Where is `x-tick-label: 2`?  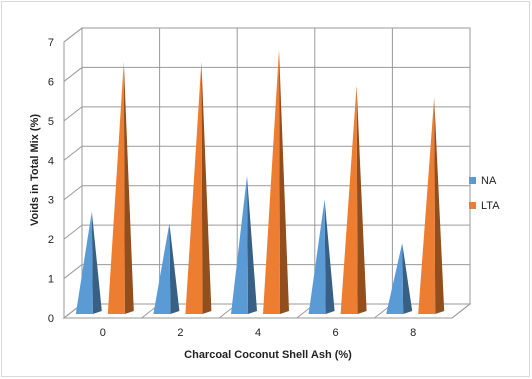
x-tick-label: 2 is located at coordinates (180, 333).